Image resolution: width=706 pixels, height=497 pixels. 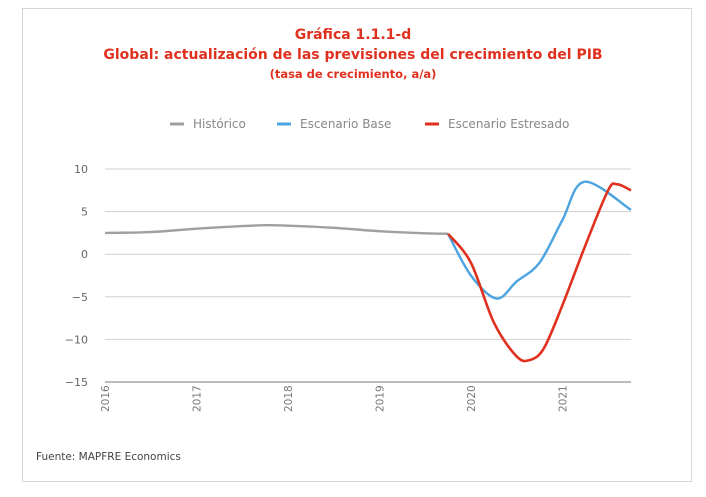 I want to click on legend-label: Escenario Estresado, so click(x=508, y=124).